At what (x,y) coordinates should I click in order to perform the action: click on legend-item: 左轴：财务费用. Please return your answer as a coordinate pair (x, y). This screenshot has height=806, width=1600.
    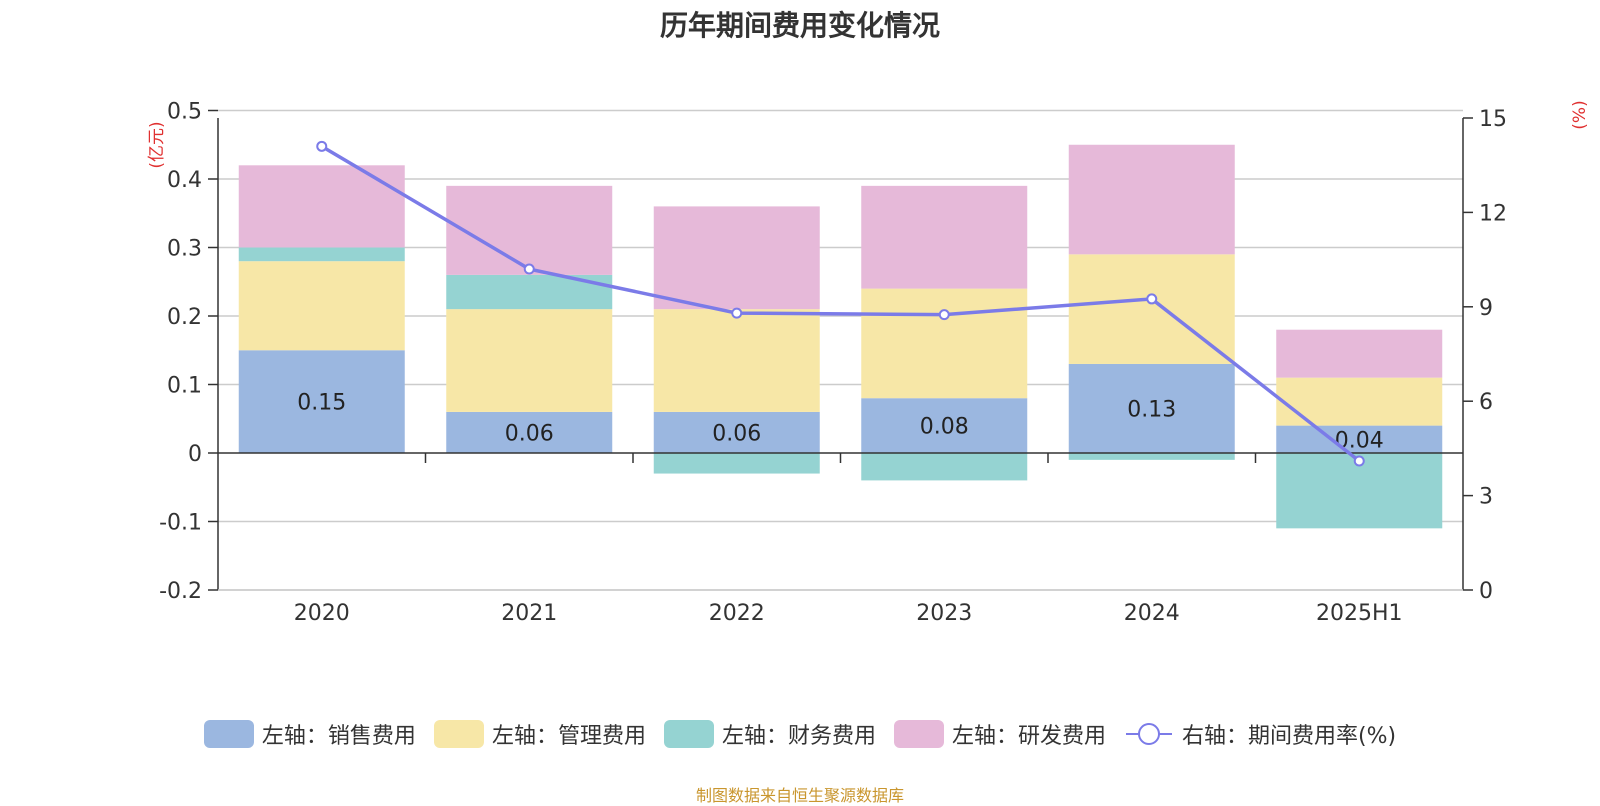
    Looking at the image, I should click on (769, 734).